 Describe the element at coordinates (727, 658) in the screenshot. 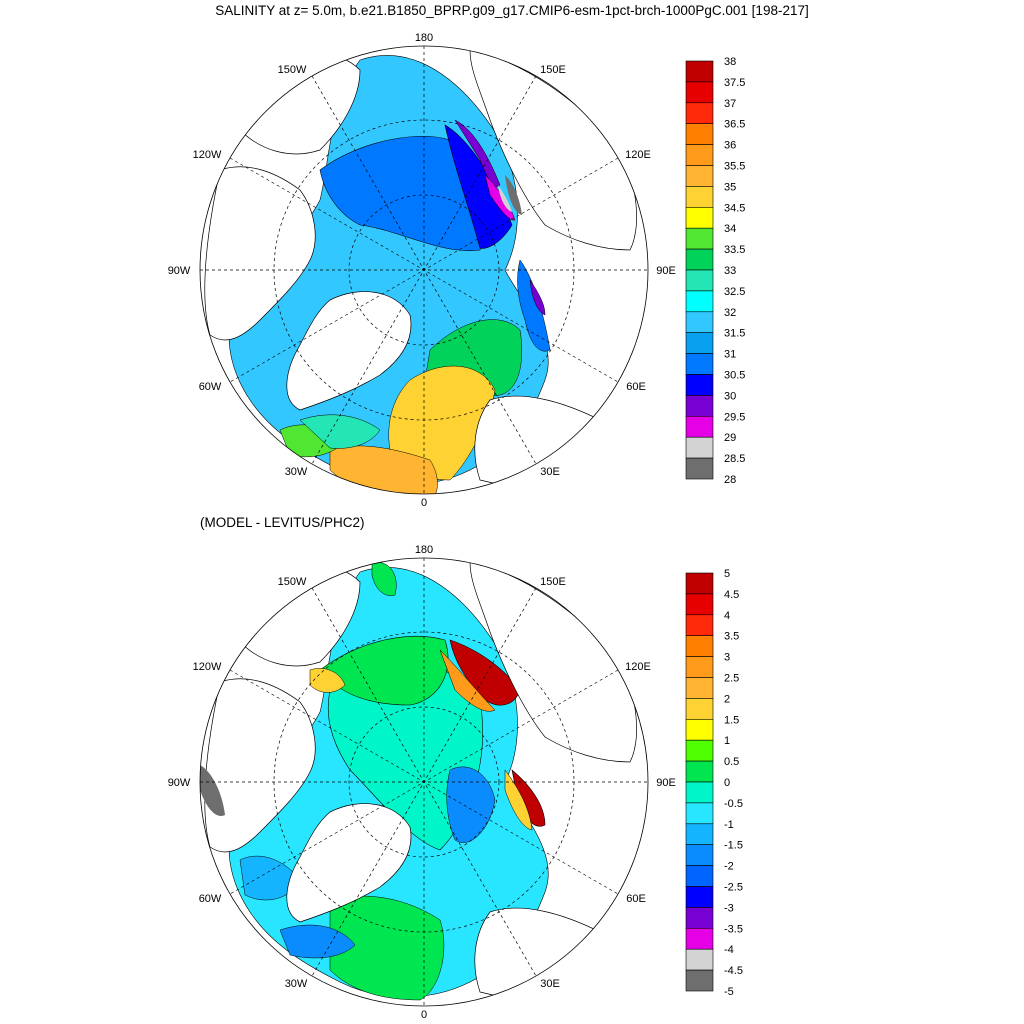

I see `colorbar-label: 3` at that location.